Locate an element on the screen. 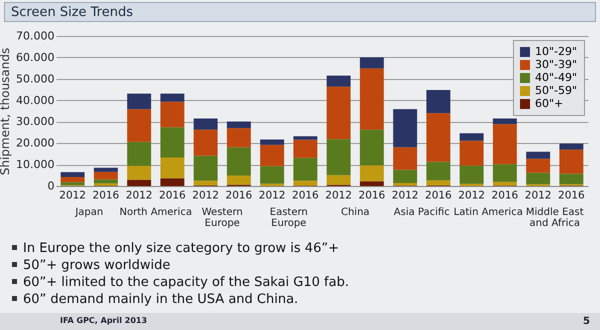  text: In Europe the only size category to grow is 46”+ is located at coordinates (181, 248).